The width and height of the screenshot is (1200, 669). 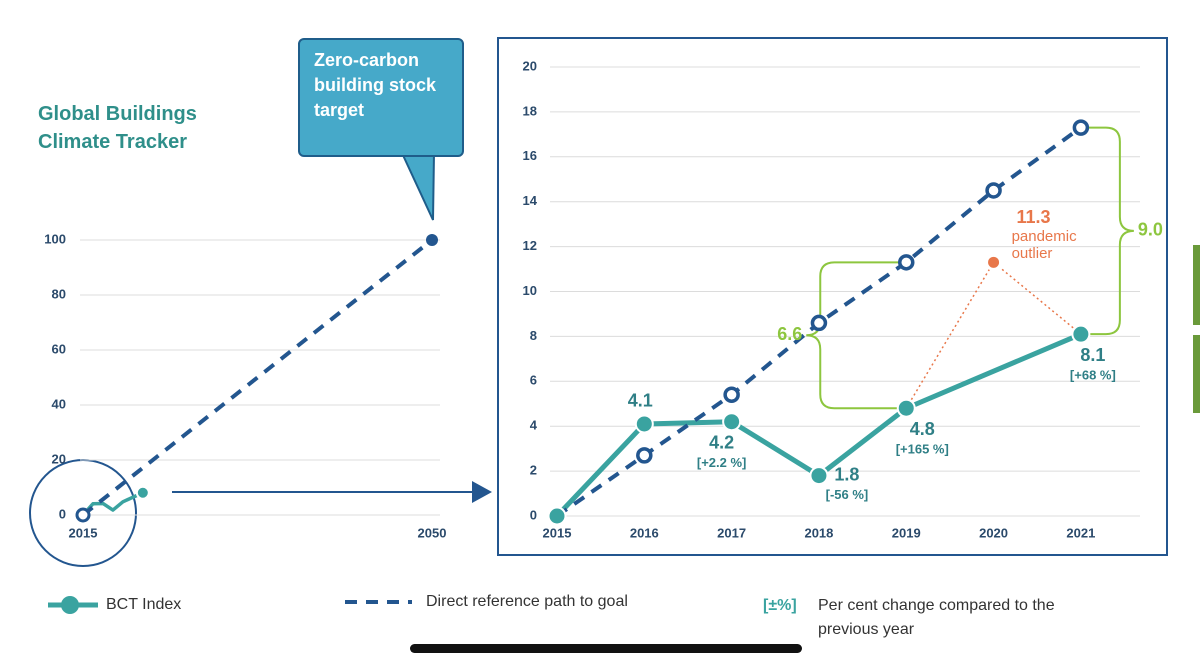 I want to click on origin-marker, so click(x=83, y=515).